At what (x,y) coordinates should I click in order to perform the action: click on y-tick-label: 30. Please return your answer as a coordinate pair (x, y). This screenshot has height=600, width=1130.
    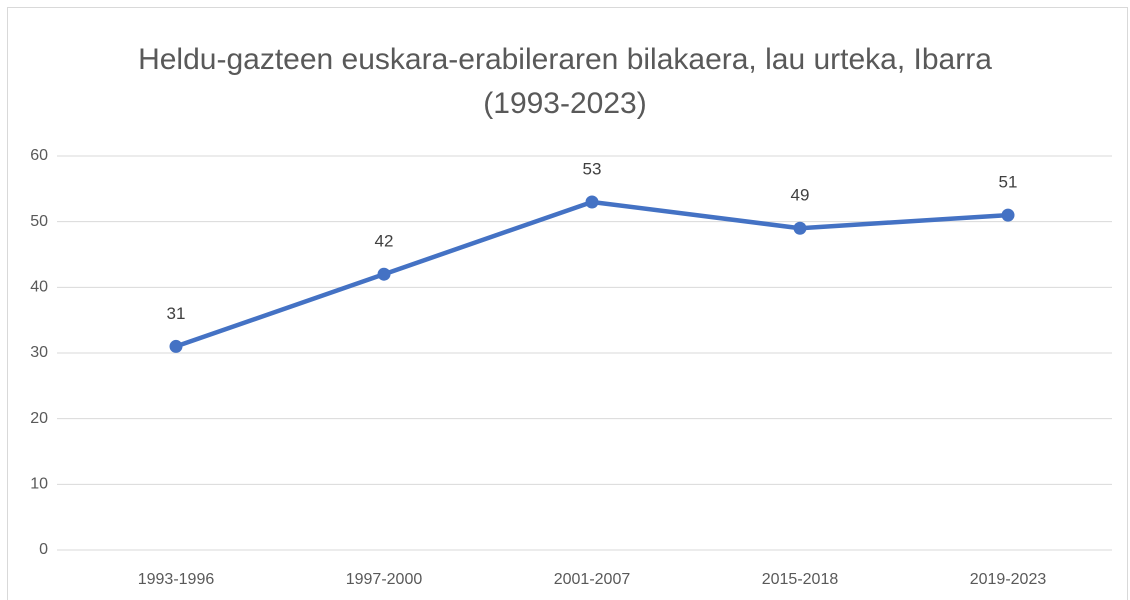
    Looking at the image, I should click on (39, 352).